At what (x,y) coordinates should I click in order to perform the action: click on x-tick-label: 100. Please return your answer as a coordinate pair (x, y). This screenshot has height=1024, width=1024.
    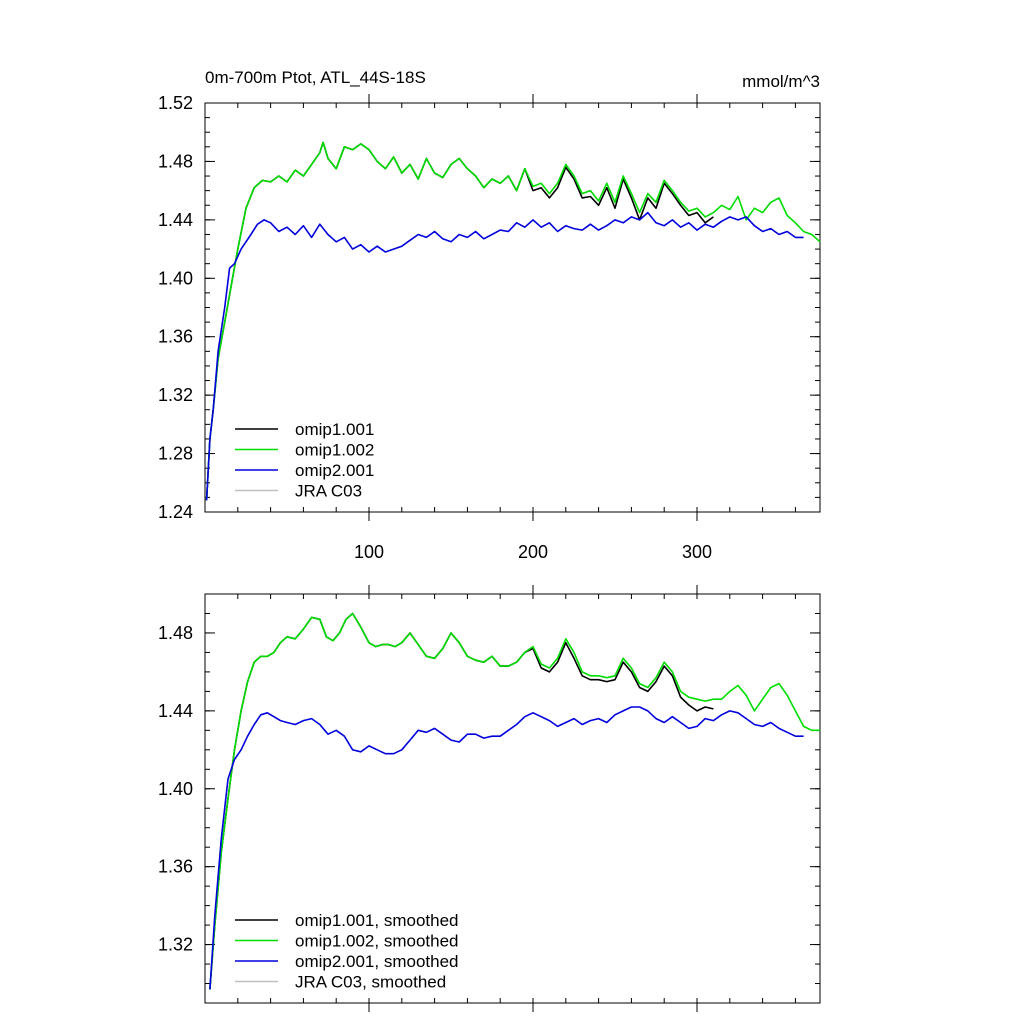
    Looking at the image, I should click on (369, 552).